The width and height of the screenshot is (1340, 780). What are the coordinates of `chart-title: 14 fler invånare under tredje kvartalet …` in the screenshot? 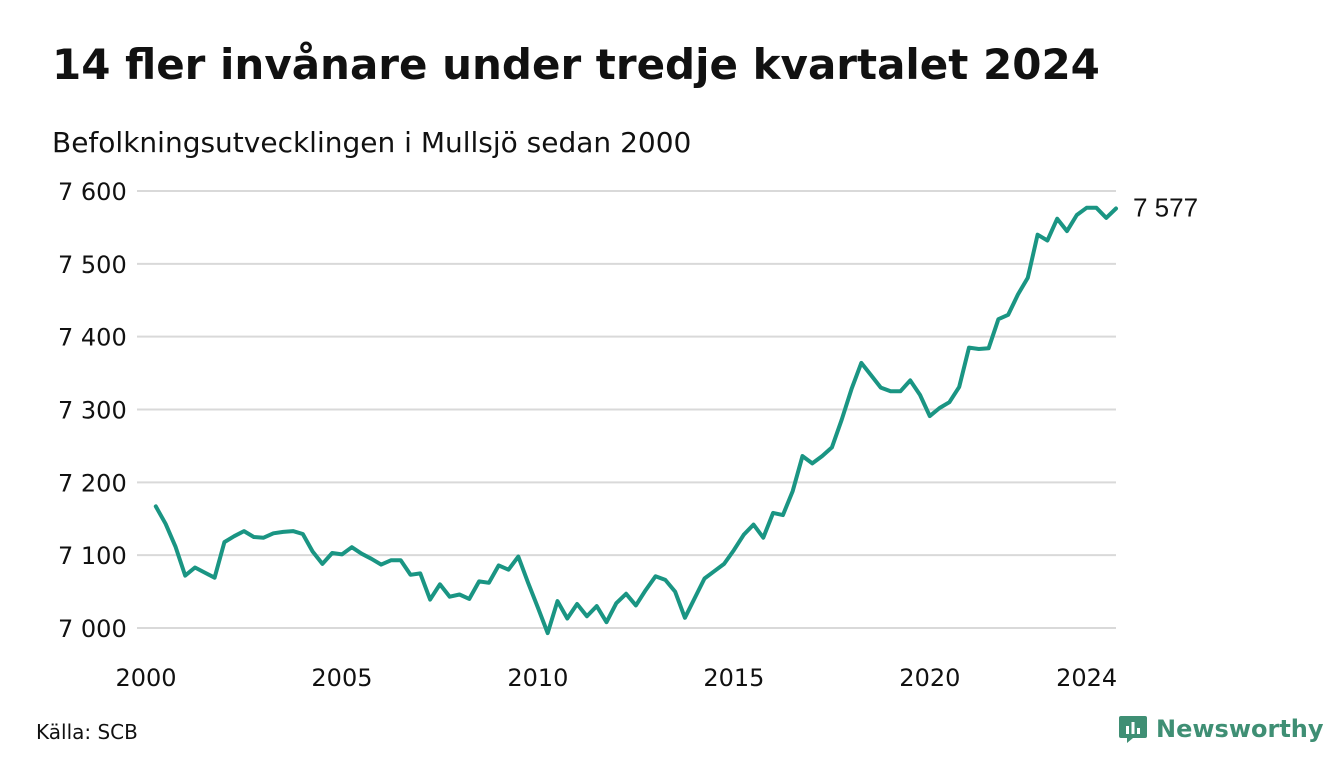 It's located at (576, 64).